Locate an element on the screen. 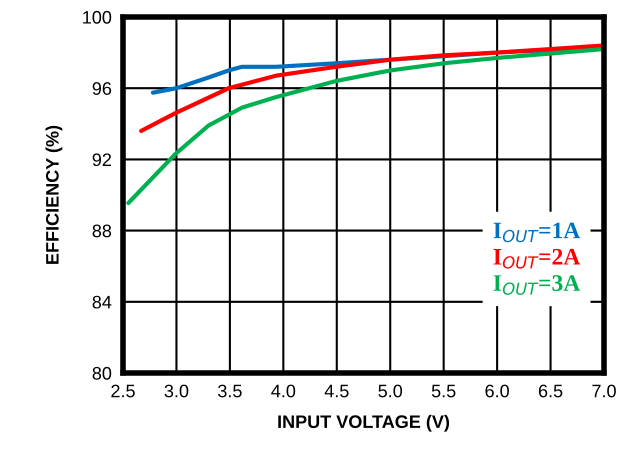 The height and width of the screenshot is (454, 635). x-tick-label: 3.0 is located at coordinates (176, 391).